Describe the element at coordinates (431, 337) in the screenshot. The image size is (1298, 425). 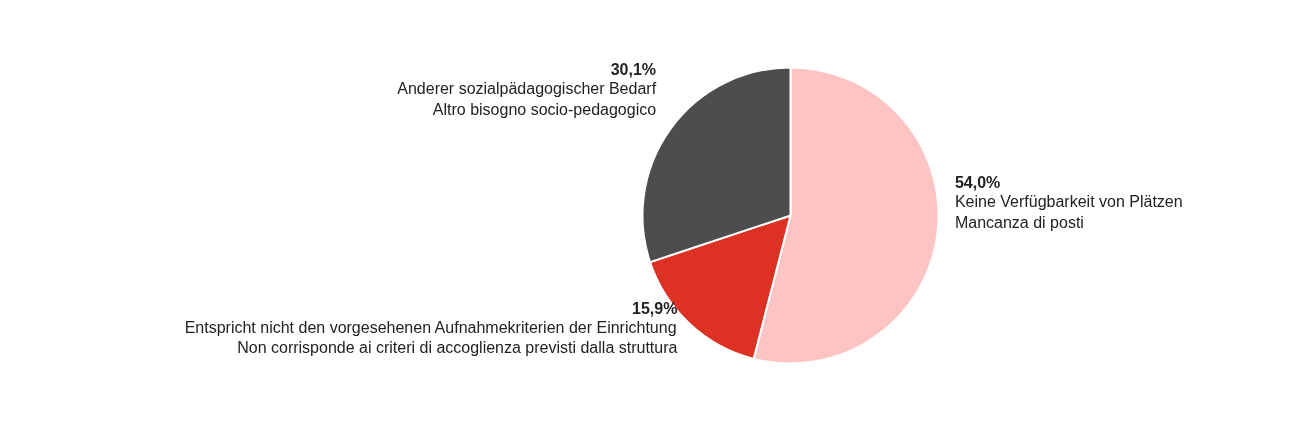
I see `slice-label: Entspricht nicht den vorgesehenen Aufnahmekriterien der Einrichtung Non corrisponde ai criteri di accoglienza previsti dalla struttura` at that location.